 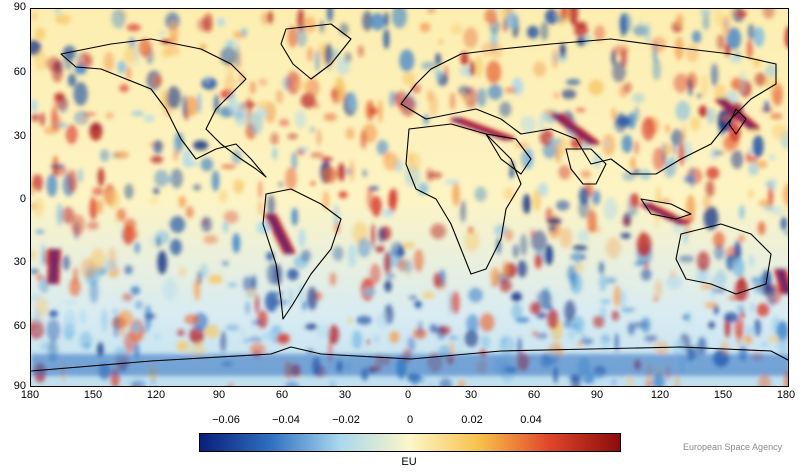 I want to click on anomaly-band, so click(x=276, y=234).